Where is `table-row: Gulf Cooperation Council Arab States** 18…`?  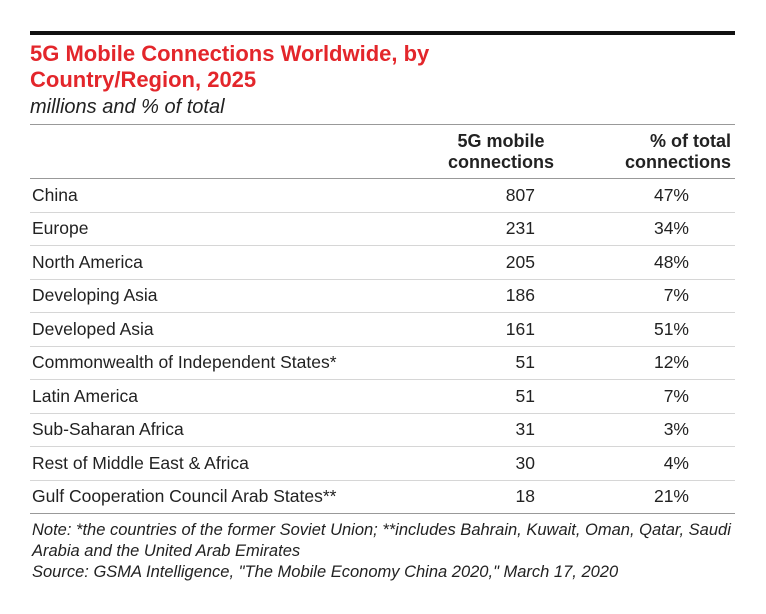 table-row: Gulf Cooperation Council Arab States** 18… is located at coordinates (382, 497).